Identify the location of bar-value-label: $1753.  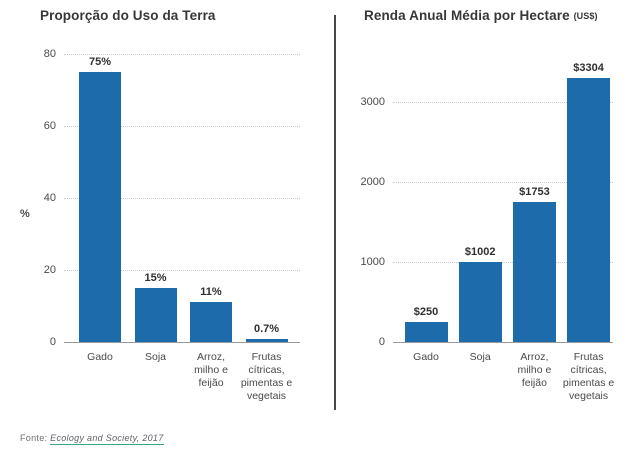
(534, 191).